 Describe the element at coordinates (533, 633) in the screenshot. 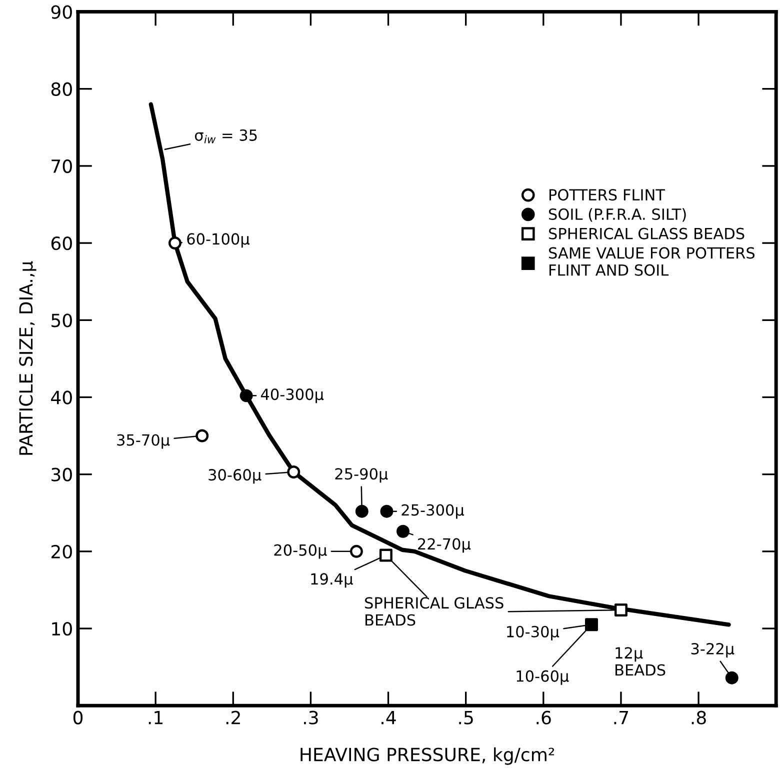

I see `annotation: 10-30μ` at that location.